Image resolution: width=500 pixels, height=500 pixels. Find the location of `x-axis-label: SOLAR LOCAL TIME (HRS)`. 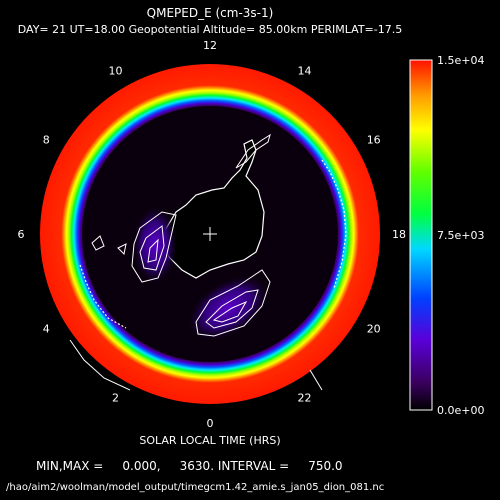

x-axis-label: SOLAR LOCAL TIME (HRS) is located at coordinates (209, 440).